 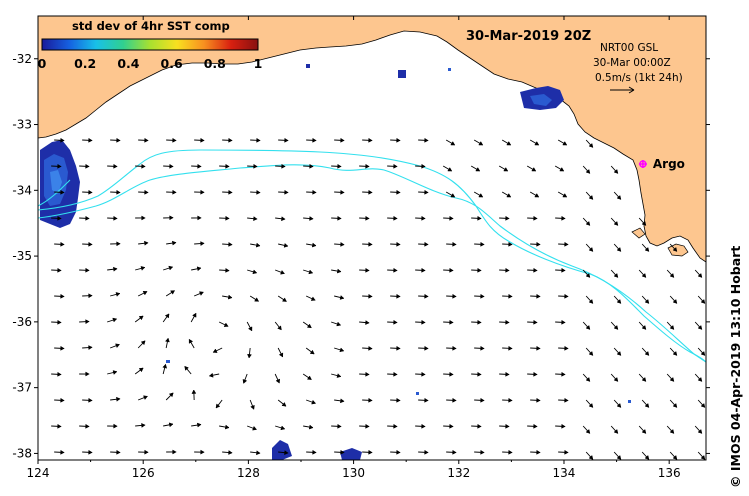 What do you see at coordinates (150, 44) in the screenshot?
I see `colorbar-bar` at bounding box center [150, 44].